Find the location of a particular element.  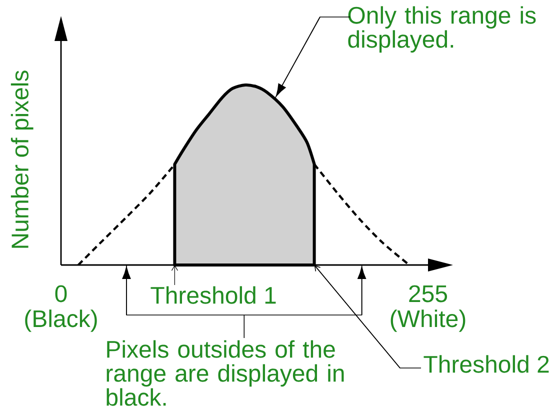

text: Threshold 2 is located at coordinates (486, 364).